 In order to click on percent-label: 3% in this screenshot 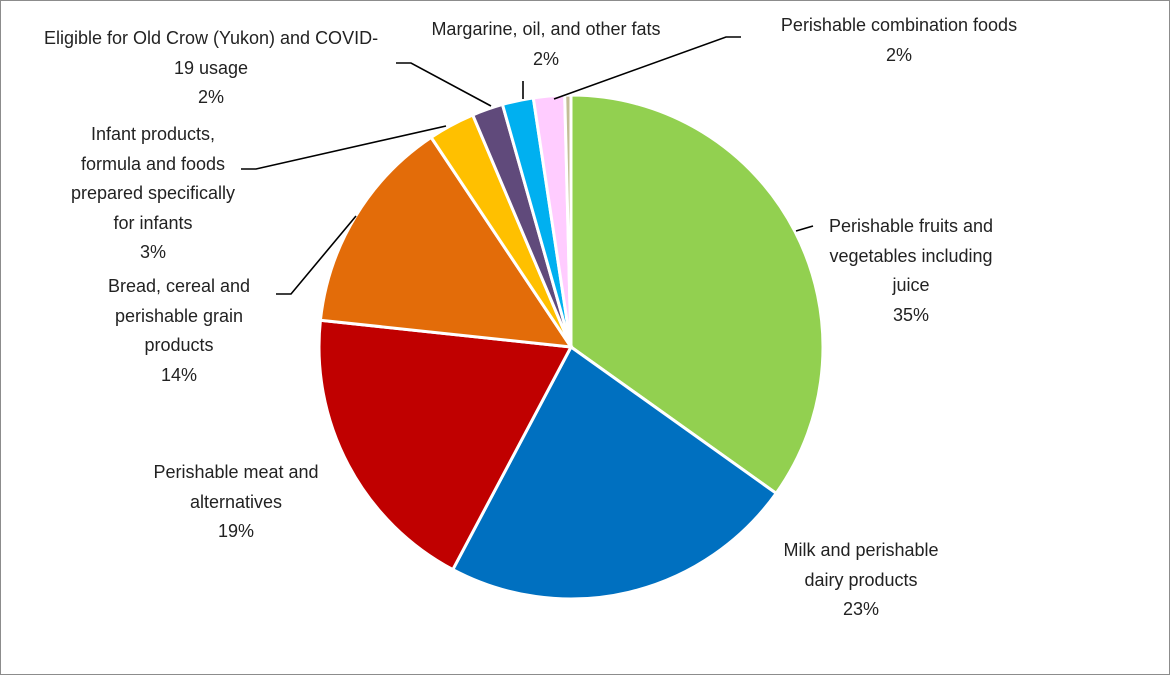, I will do `click(152, 252)`.